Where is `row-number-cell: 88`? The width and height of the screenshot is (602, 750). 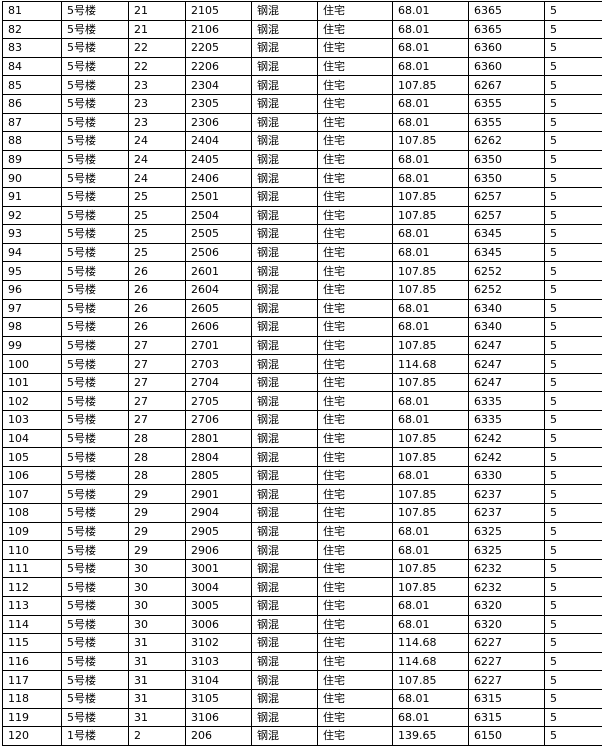 row-number-cell: 88 is located at coordinates (32, 141).